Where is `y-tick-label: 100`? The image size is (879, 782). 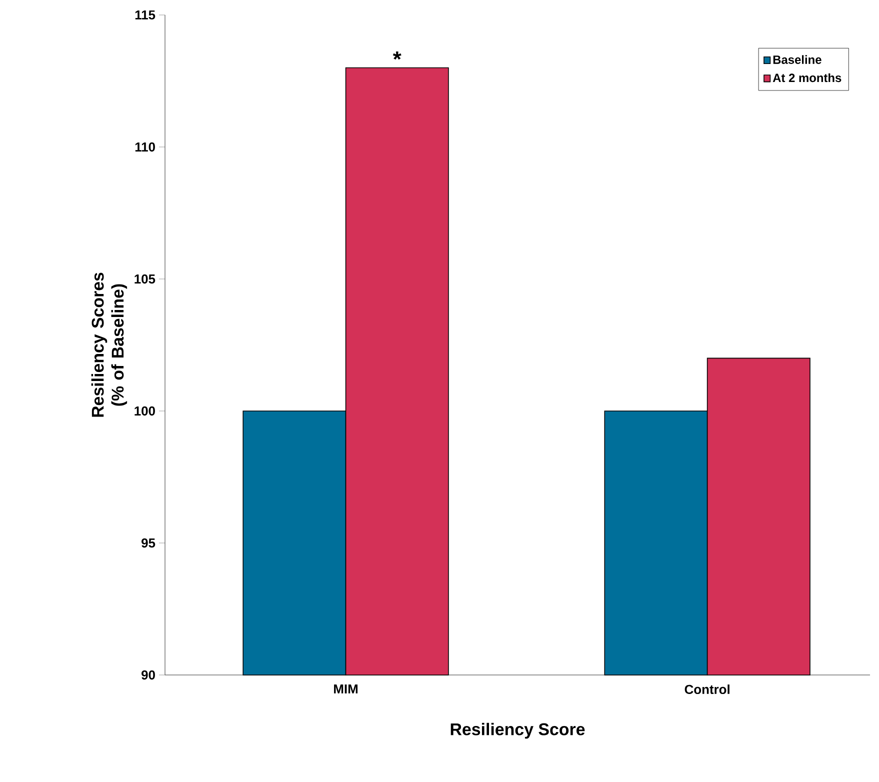 y-tick-label: 100 is located at coordinates (144, 411).